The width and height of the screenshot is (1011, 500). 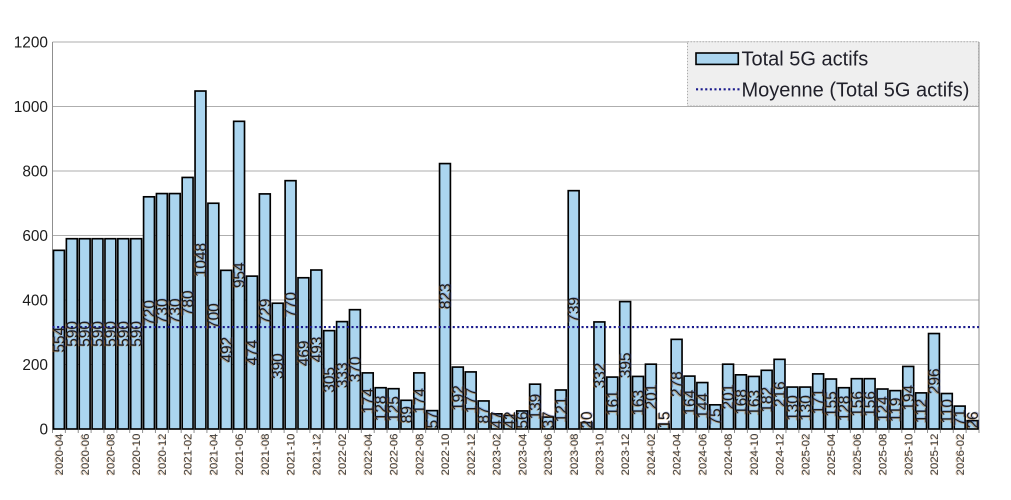 What do you see at coordinates (935, 381) in the screenshot?
I see `svg-text: 296` at bounding box center [935, 381].